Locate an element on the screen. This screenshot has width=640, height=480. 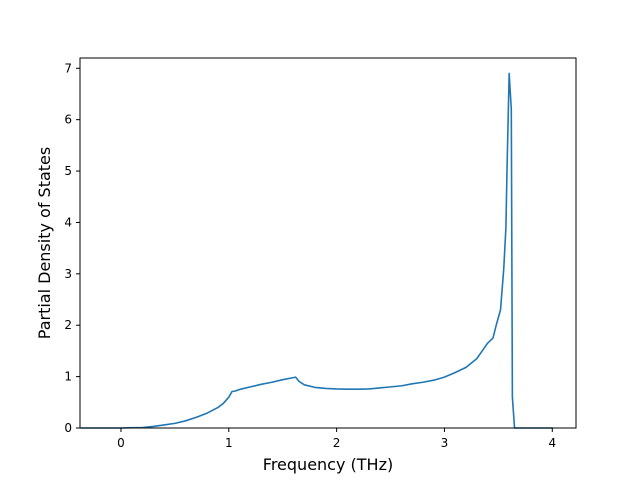
y-axis-ticks: 0 1 2 3 4 5 6 7 is located at coordinates (72, 248).